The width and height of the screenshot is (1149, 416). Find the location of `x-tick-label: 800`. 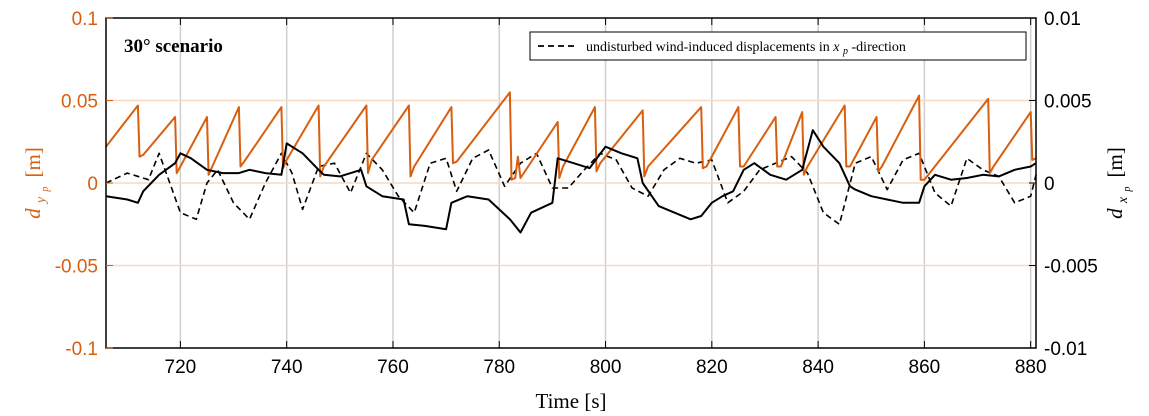

x-tick-label: 800 is located at coordinates (606, 367).